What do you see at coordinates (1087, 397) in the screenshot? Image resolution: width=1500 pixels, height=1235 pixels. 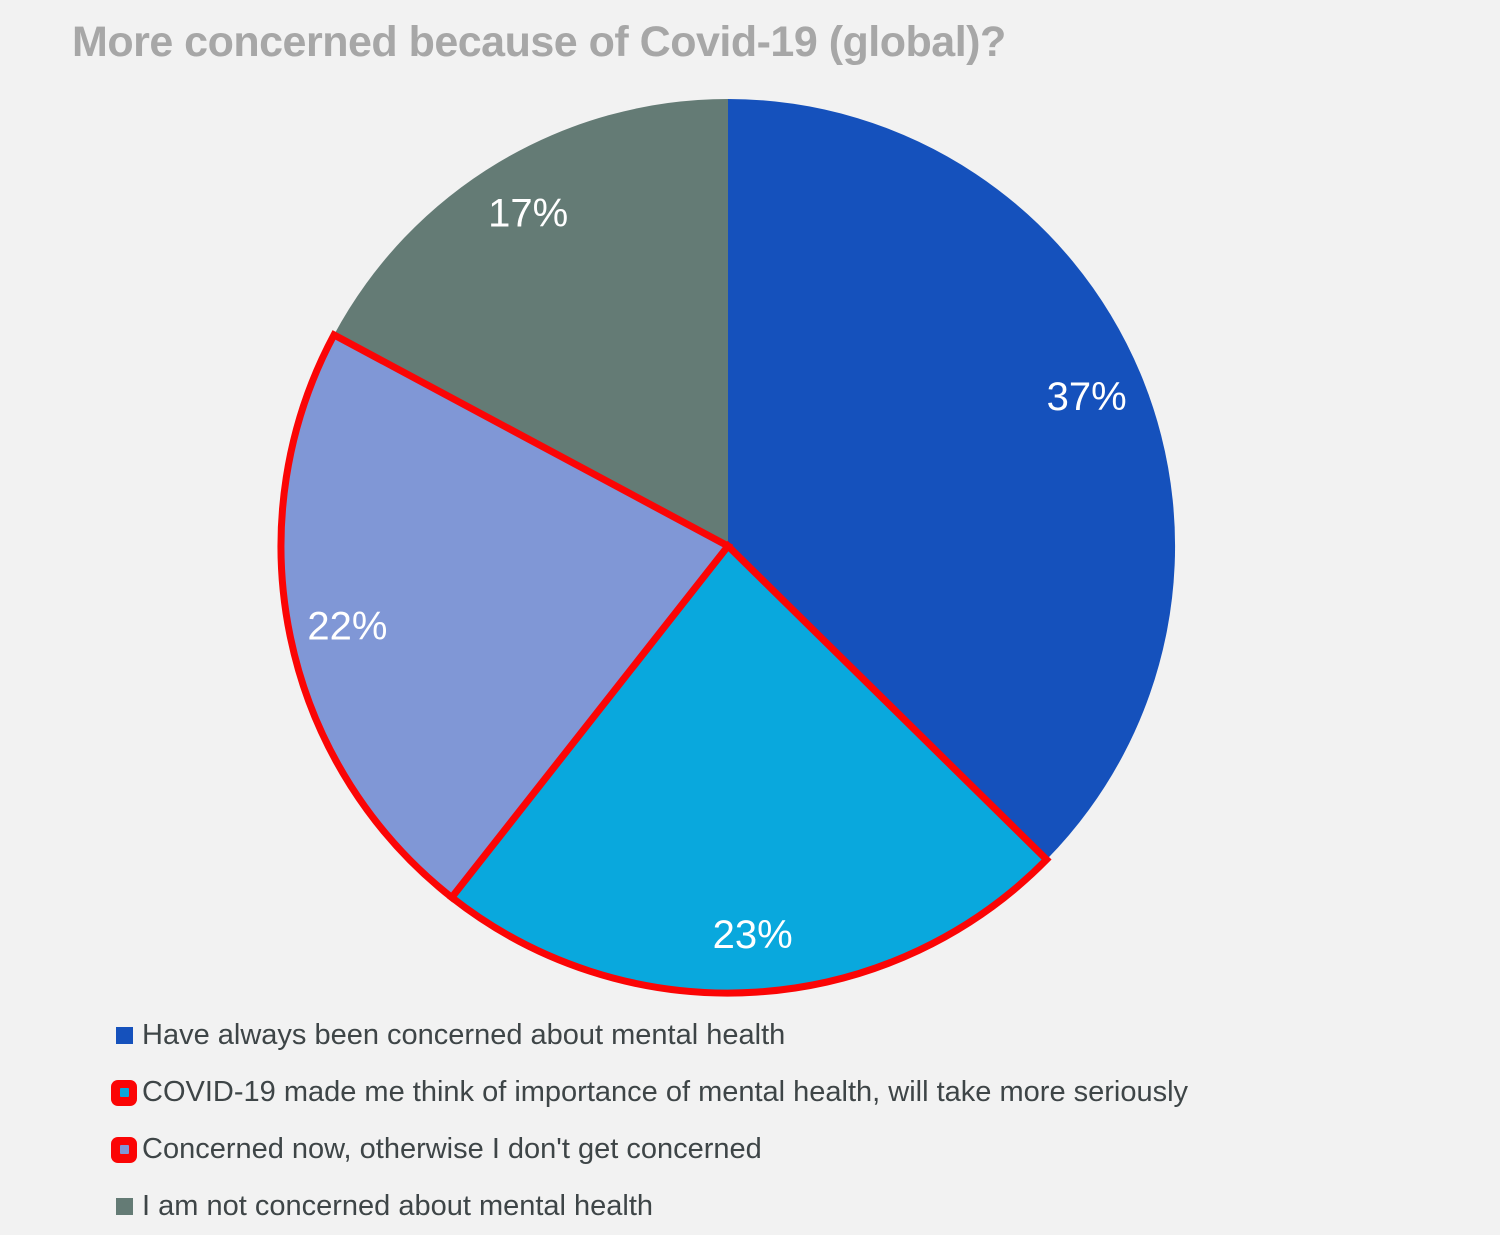 I see `data-label-1: 37%` at bounding box center [1087, 397].